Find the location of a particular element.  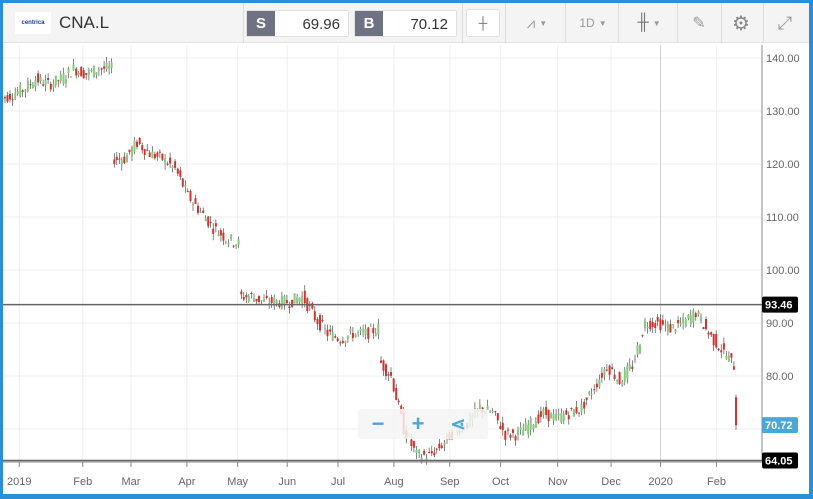

chevron-down-icon: ▼ is located at coordinates (656, 23).